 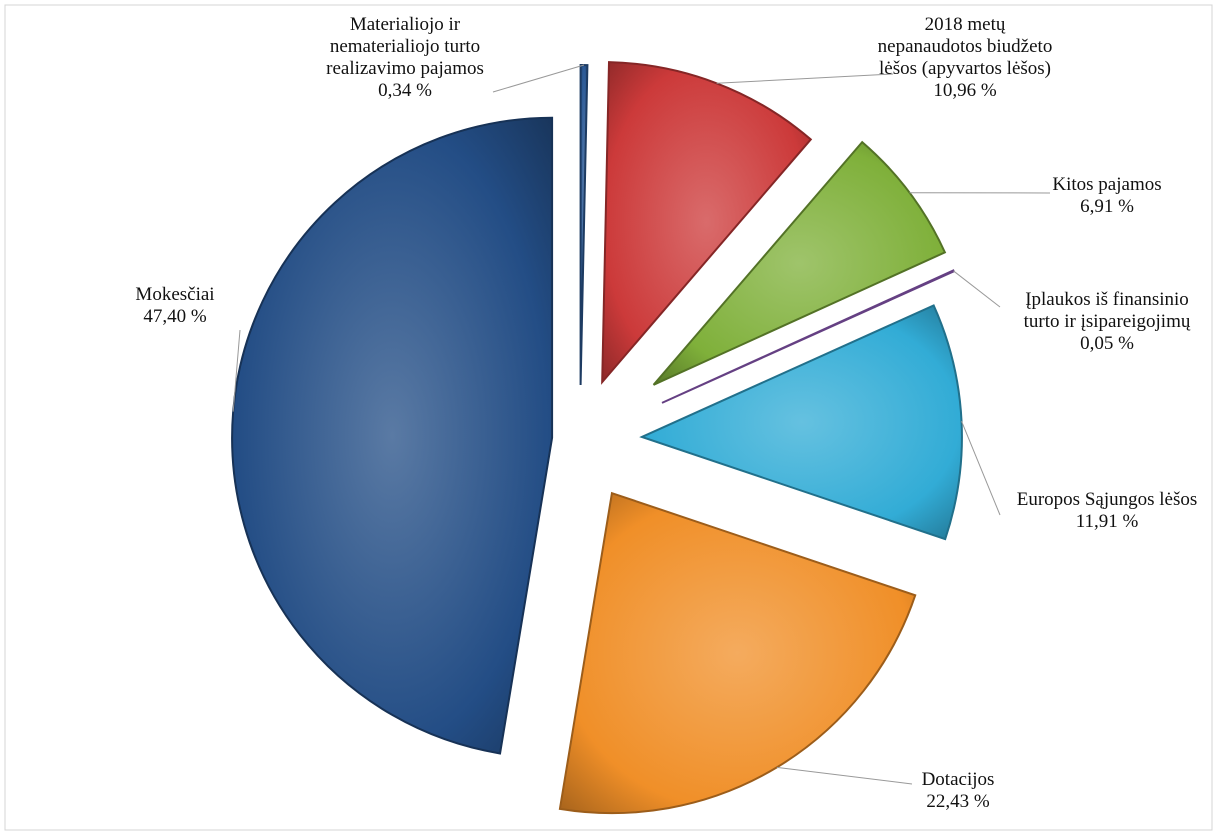 What do you see at coordinates (965, 90) in the screenshot?
I see `slice-value-label: 10,96 %` at bounding box center [965, 90].